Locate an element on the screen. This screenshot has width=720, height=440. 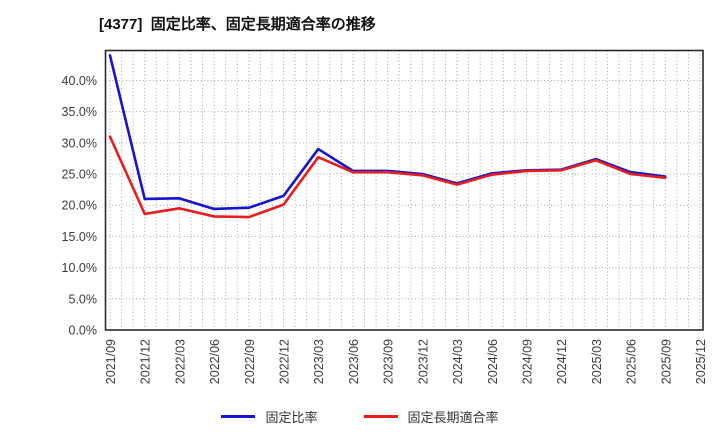
y-tick-label: 30.0% is located at coordinates (79, 143).